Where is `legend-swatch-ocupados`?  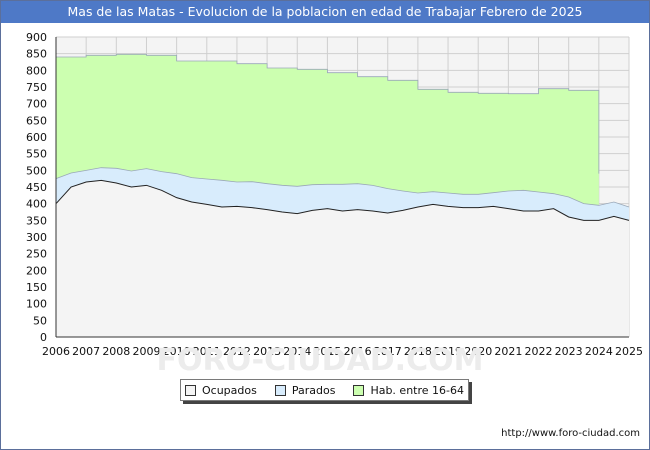 legend-swatch-ocupados is located at coordinates (190, 390).